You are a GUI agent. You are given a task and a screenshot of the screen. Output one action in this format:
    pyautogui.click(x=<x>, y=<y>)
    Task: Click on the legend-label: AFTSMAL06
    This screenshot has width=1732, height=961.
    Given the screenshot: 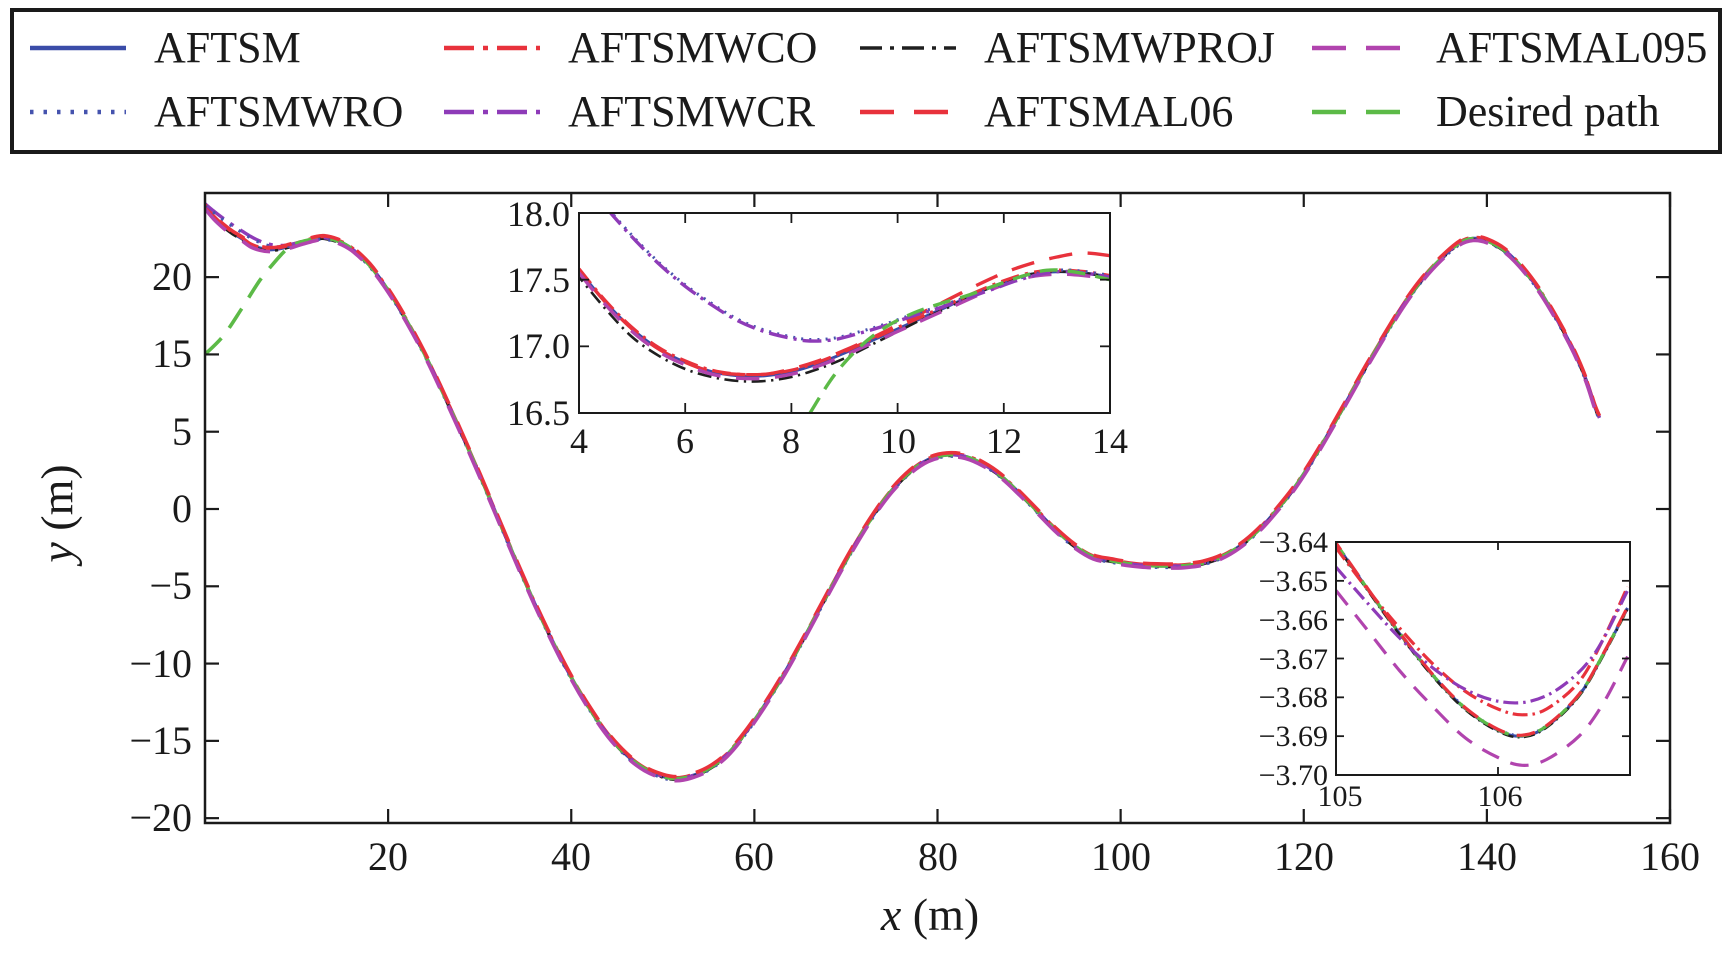 What is the action you would take?
    pyautogui.click(x=1109, y=111)
    